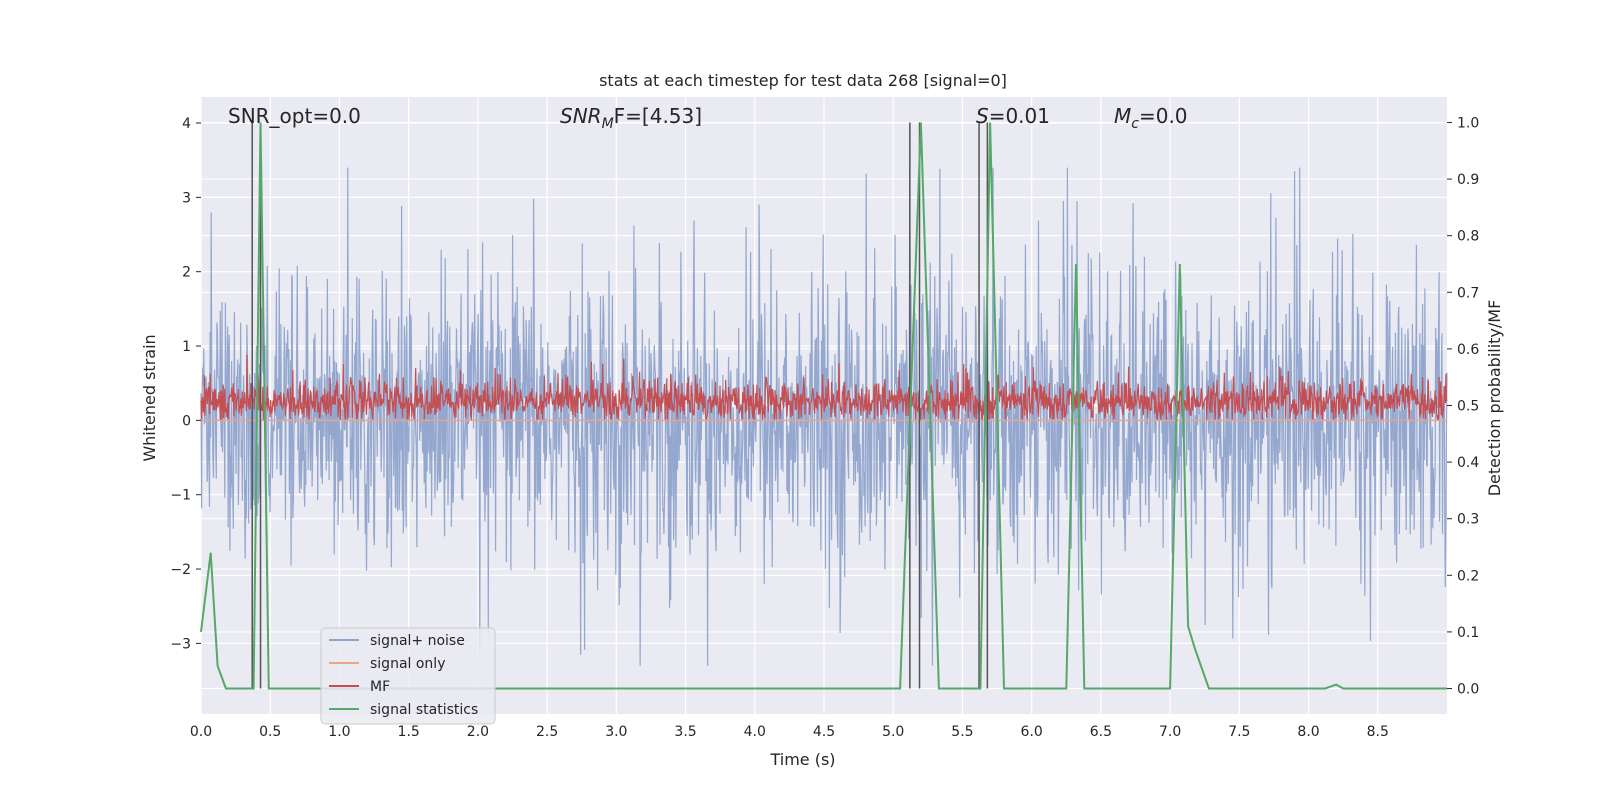 The height and width of the screenshot is (800, 1600). Describe the element at coordinates (1468, 123) in the screenshot. I see `y2-tick-label: 1.0` at that location.